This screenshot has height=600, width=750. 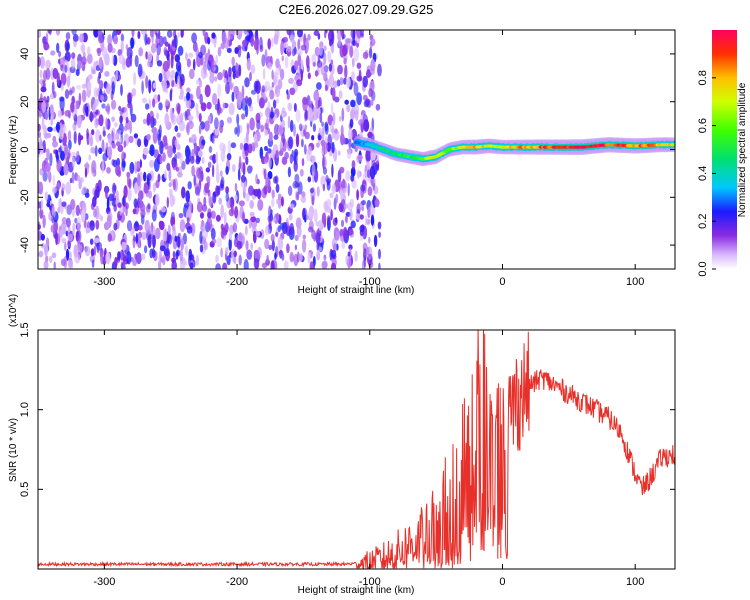 I want to click on spectrogram-y-tick-label: -20, so click(x=25, y=197).